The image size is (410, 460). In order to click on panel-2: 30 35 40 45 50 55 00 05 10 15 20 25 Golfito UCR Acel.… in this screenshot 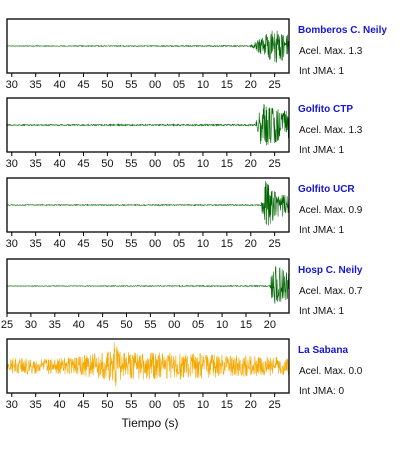, I will do `click(184, 213)`.